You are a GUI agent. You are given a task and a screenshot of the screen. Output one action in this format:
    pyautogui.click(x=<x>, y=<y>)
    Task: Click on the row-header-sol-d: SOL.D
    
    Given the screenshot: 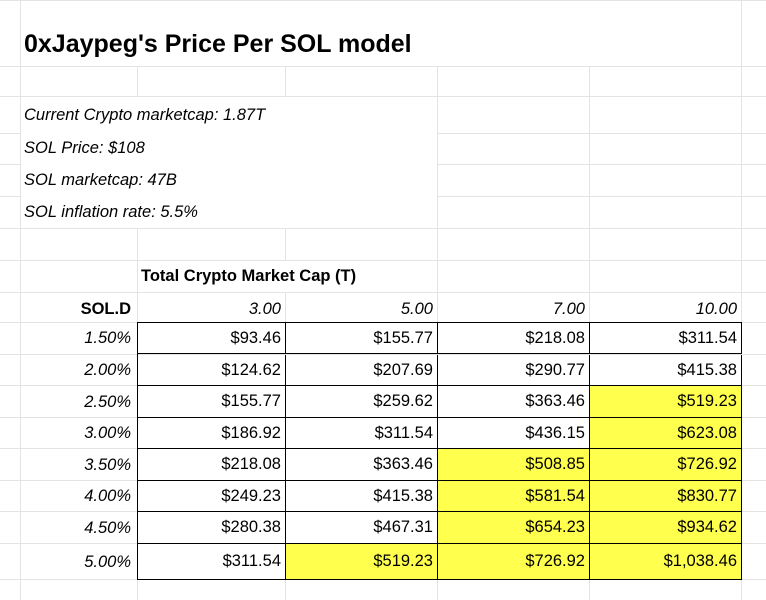 What is the action you would take?
    pyautogui.click(x=105, y=309)
    